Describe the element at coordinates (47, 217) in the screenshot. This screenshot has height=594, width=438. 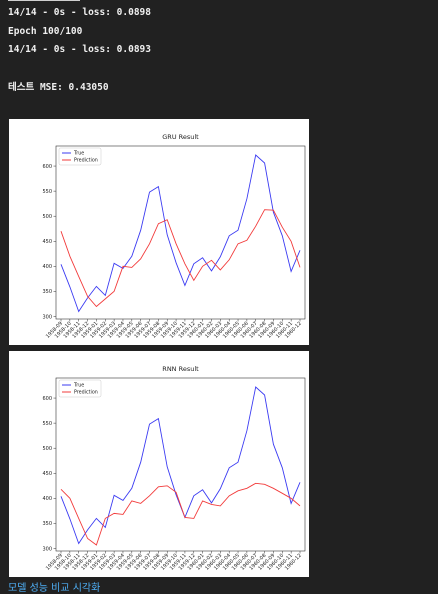
I see `gru-y-tick-label: 500` at that location.